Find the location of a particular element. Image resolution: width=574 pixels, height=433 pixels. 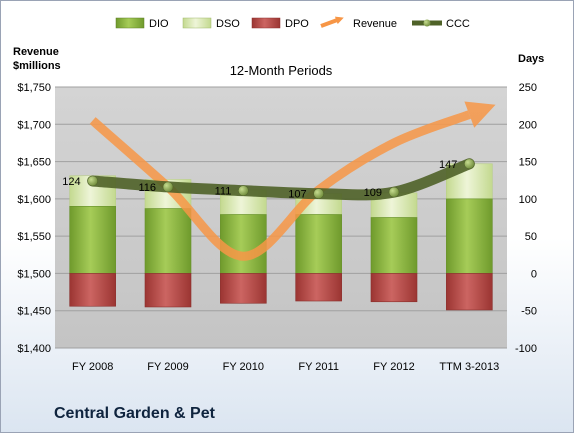

right-tick-label: 250 is located at coordinates (528, 88).